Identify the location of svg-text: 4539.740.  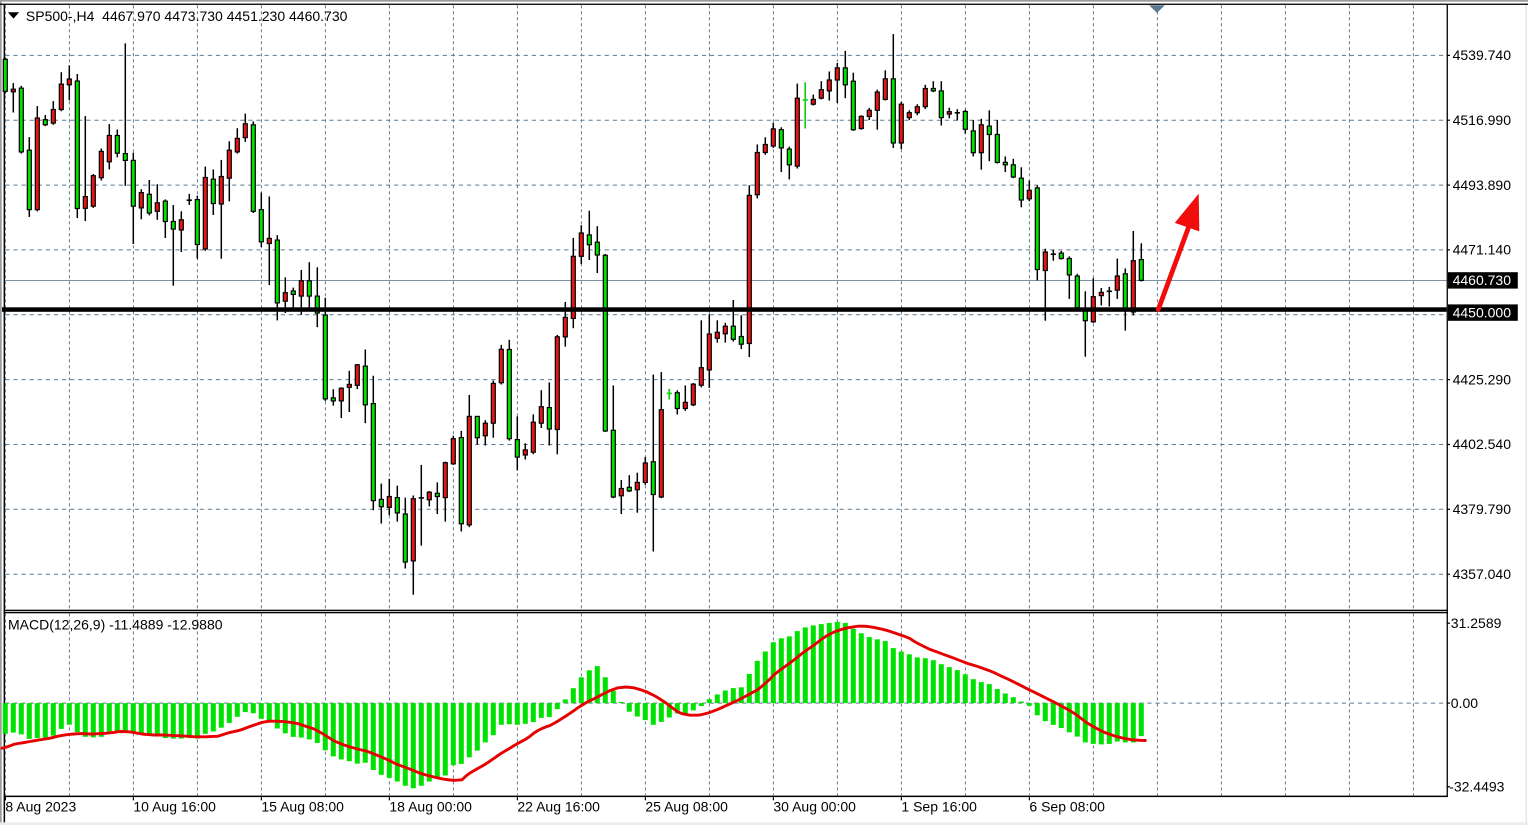
(1482, 55).